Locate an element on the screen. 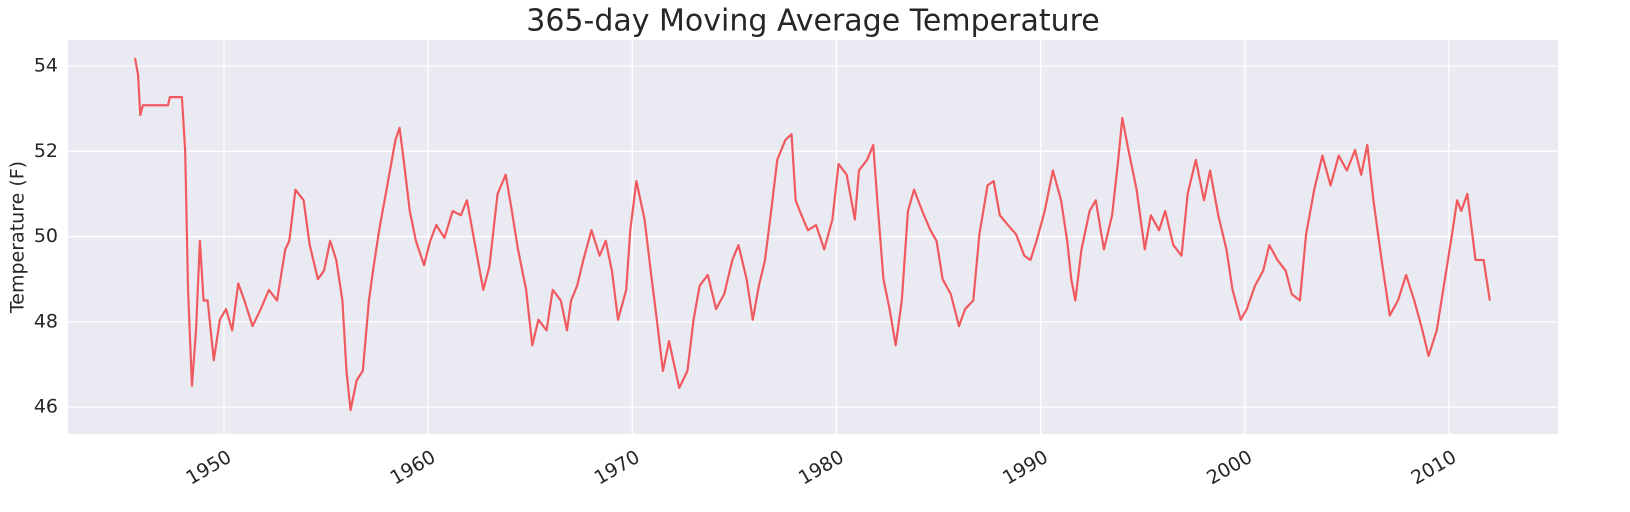 The height and width of the screenshot is (512, 1630). y-tick-label: 54 is located at coordinates (46, 66).